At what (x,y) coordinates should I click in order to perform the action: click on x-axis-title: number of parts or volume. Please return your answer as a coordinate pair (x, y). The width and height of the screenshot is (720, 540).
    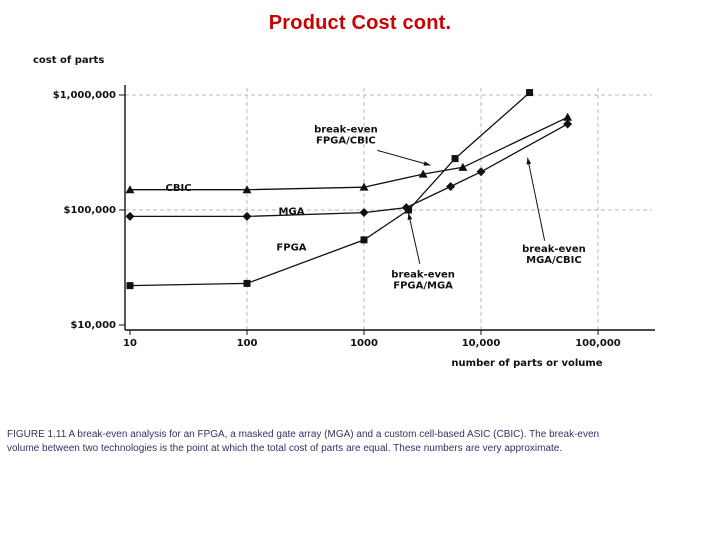
    Looking at the image, I should click on (526, 363).